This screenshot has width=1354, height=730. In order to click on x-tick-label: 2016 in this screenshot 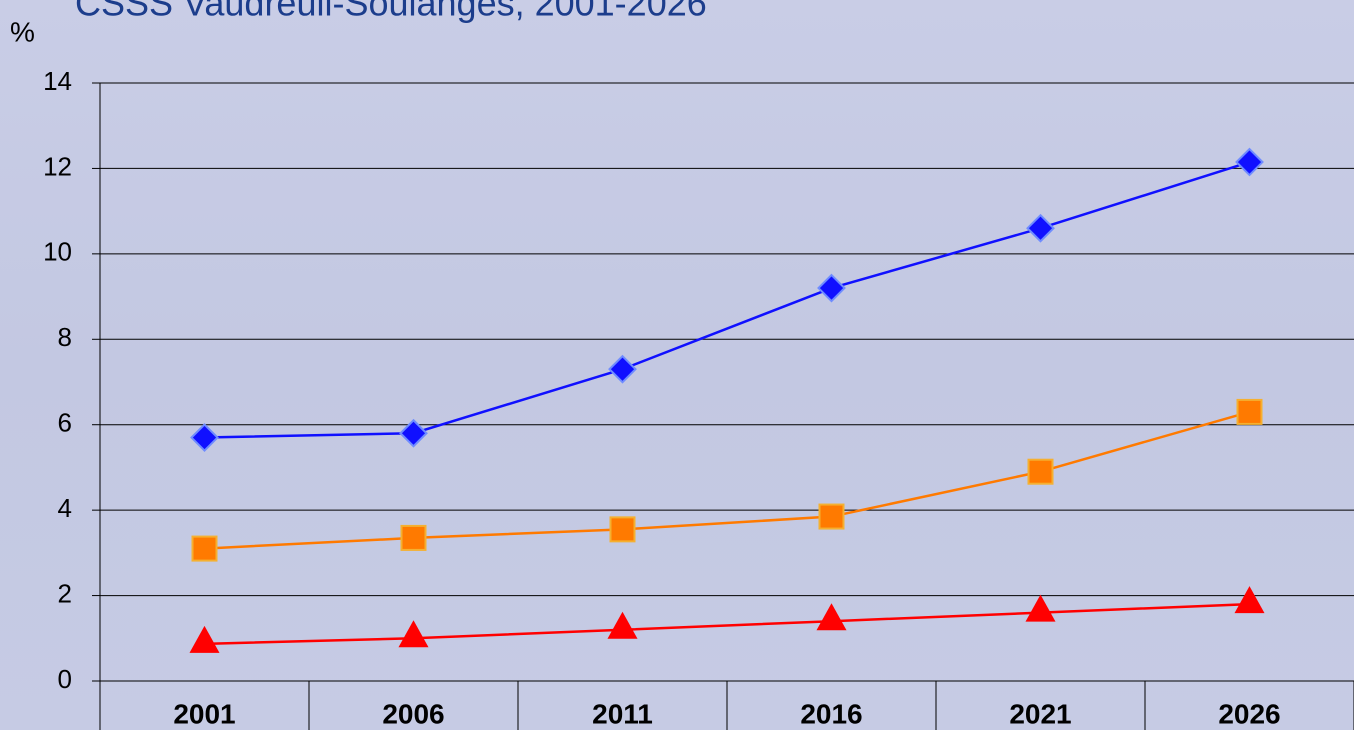, I will do `click(831, 713)`.